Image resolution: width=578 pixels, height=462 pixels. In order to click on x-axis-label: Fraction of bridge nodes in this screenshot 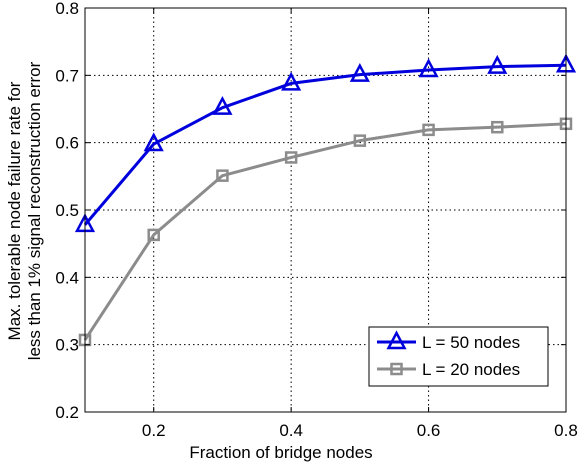, I will do `click(280, 452)`.